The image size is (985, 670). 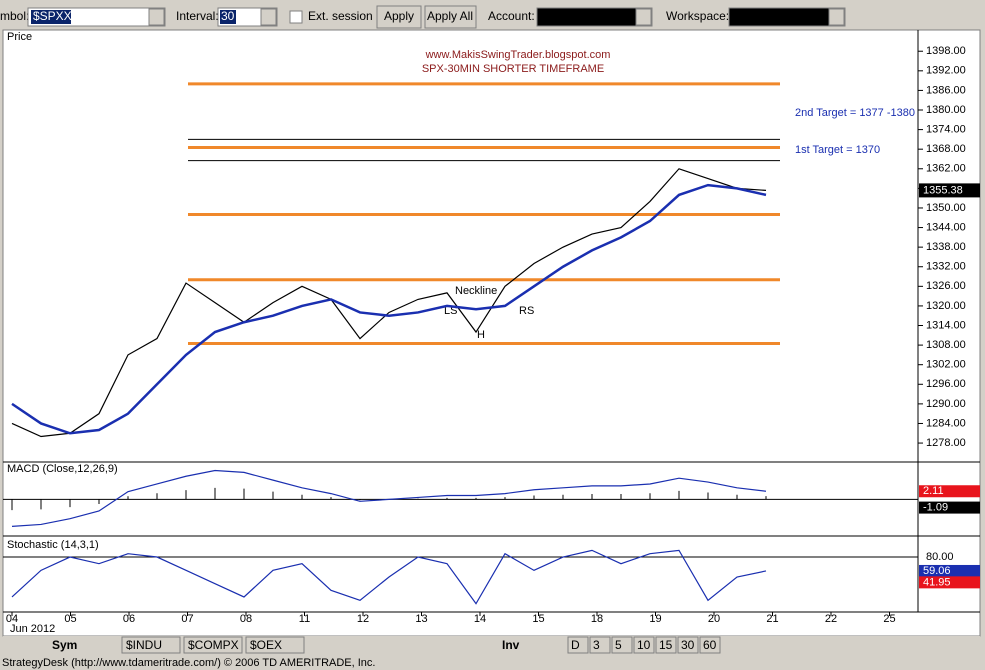 I want to click on value-label: -1.09, so click(x=935, y=507).